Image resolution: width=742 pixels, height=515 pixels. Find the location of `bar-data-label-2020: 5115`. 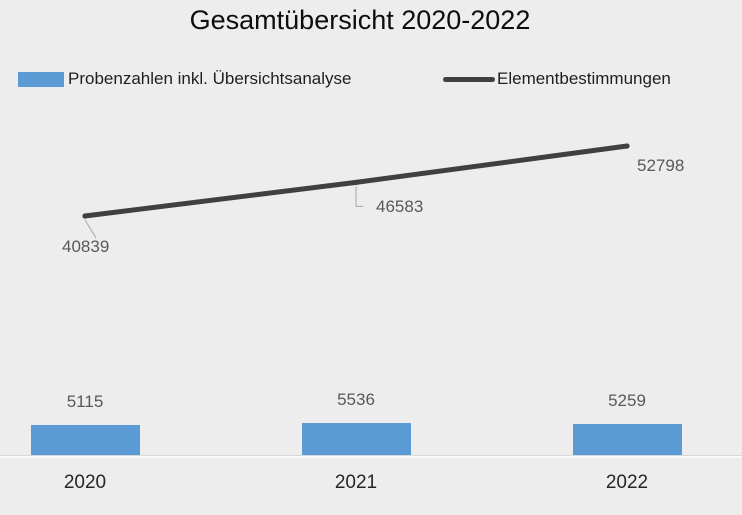

bar-data-label-2020: 5115 is located at coordinates (85, 402).